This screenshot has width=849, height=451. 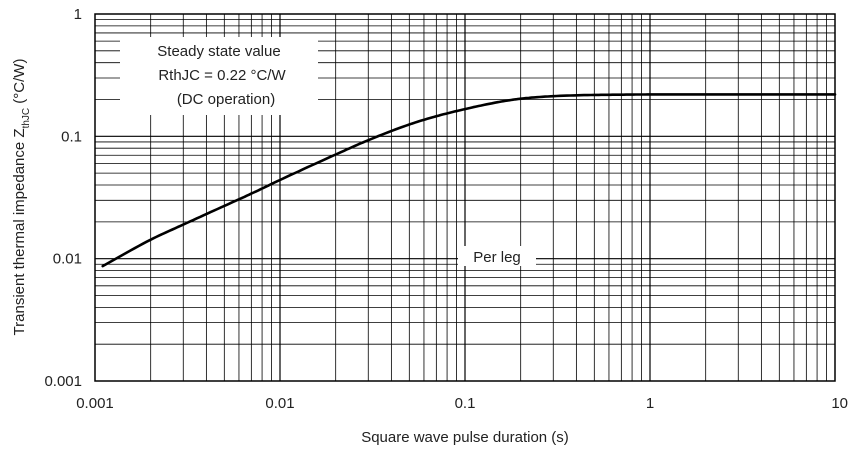 What do you see at coordinates (465, 437) in the screenshot?
I see `x-axis-label: Square wave pulse duration (s)` at bounding box center [465, 437].